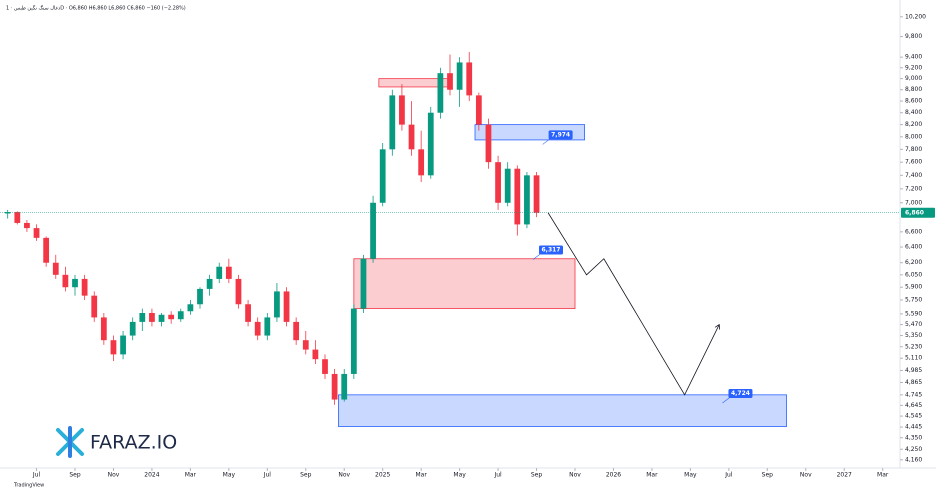  What do you see at coordinates (913, 247) in the screenshot?
I see `y-tick-label: 6,400` at bounding box center [913, 247].